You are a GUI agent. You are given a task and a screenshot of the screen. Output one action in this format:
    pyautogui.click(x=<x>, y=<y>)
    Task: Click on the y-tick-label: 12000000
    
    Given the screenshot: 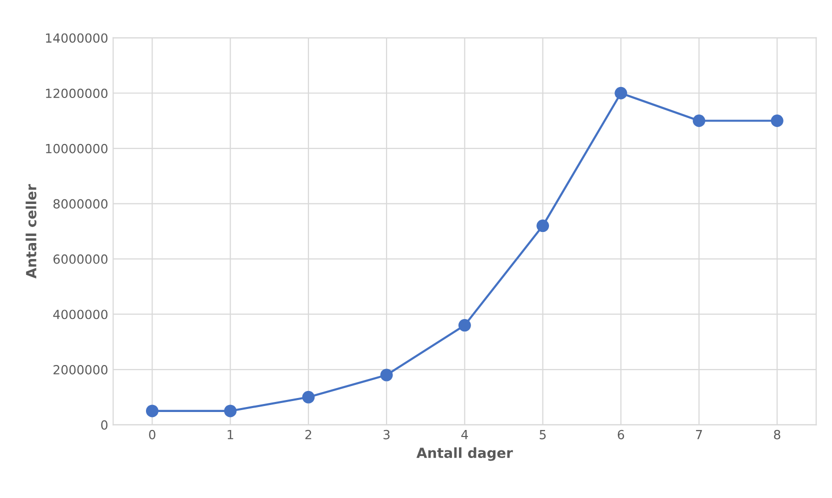 What is the action you would take?
    pyautogui.click(x=77, y=93)
    